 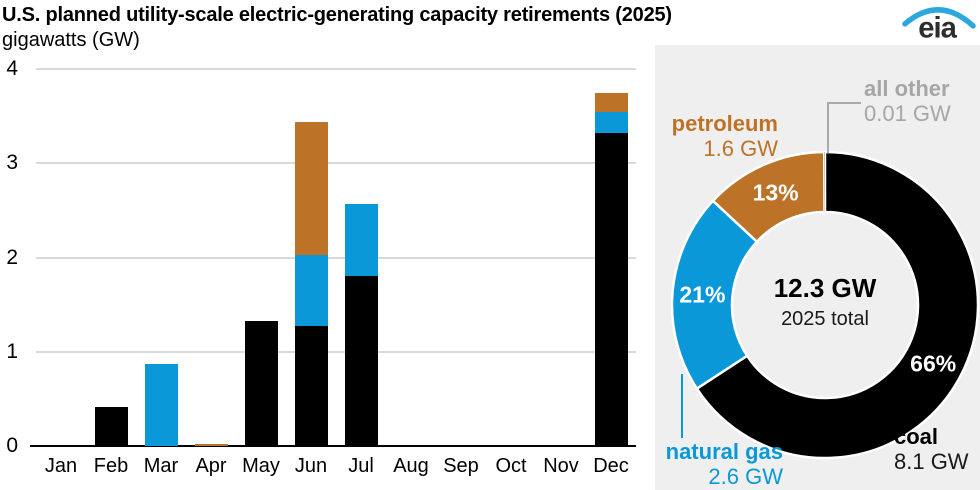 I want to click on bar-dec-natural-gas, so click(x=611, y=123).